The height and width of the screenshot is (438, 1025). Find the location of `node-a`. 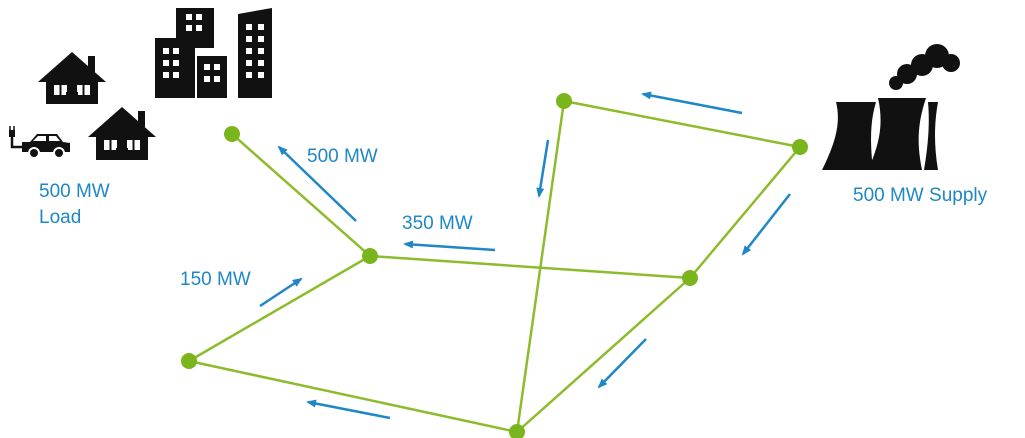

node-a is located at coordinates (232, 134).